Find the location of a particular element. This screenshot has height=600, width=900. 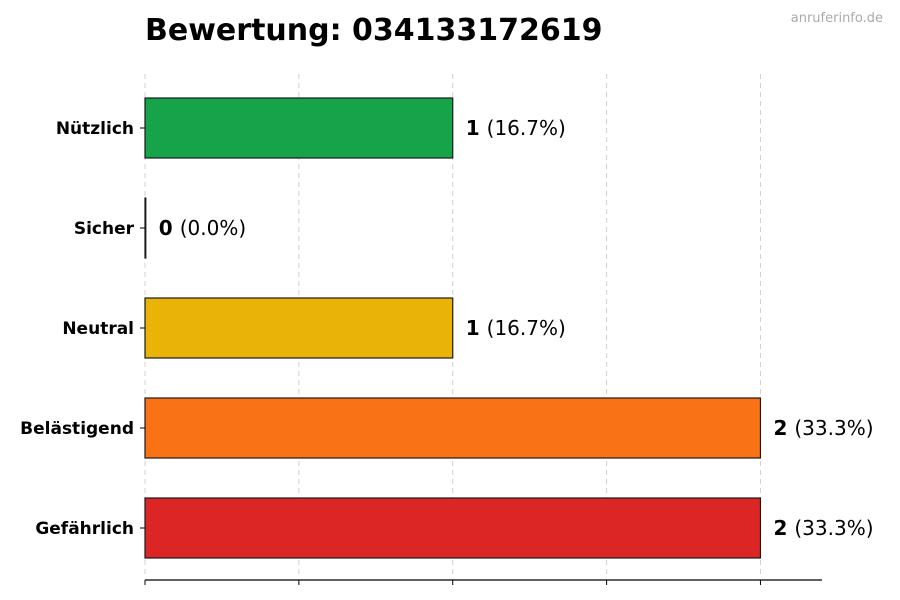

value-label-0: 1 (16.7%) is located at coordinates (516, 128).